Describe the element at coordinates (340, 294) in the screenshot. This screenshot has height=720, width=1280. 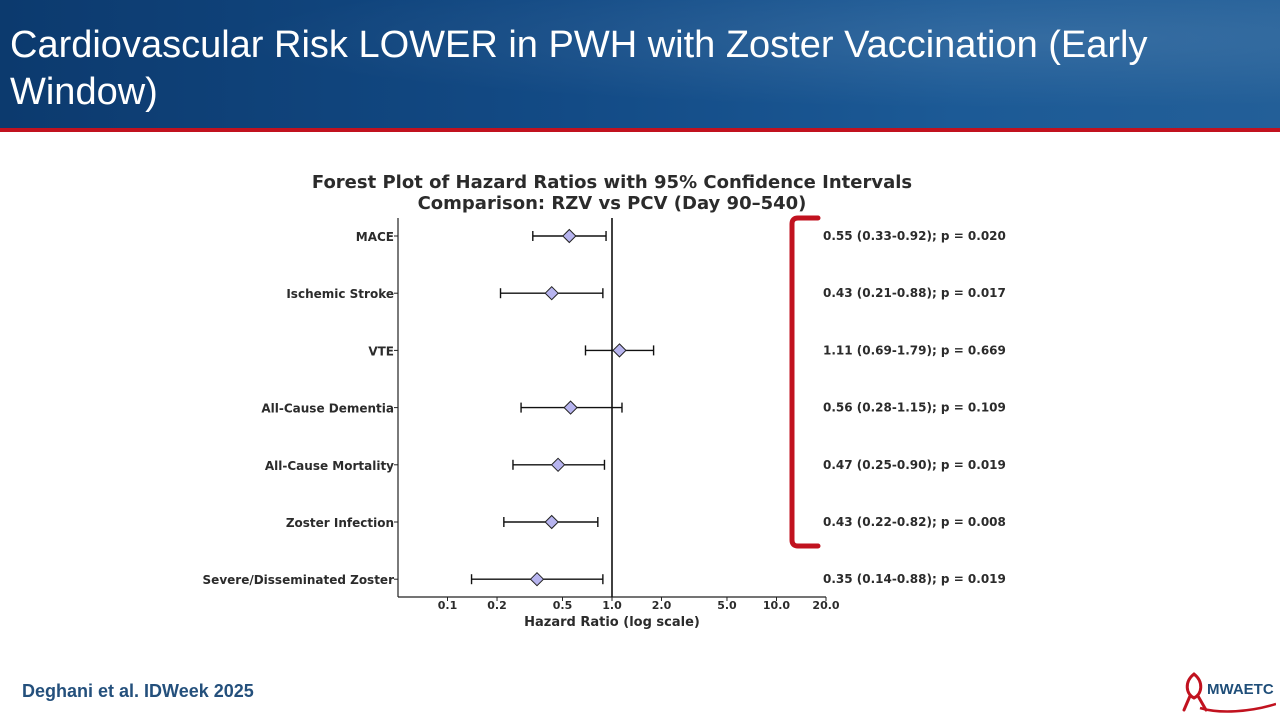
I see `row-label: Ischemic Stroke` at that location.